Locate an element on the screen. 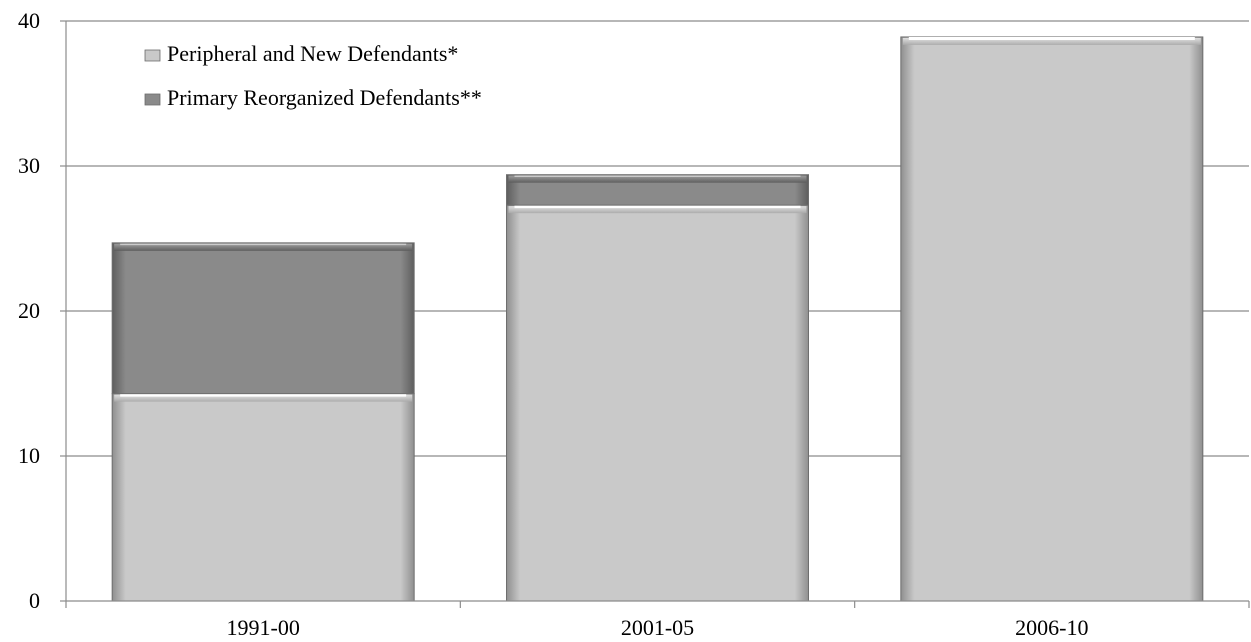  bar-segment-primary-reorganized is located at coordinates (263, 318).